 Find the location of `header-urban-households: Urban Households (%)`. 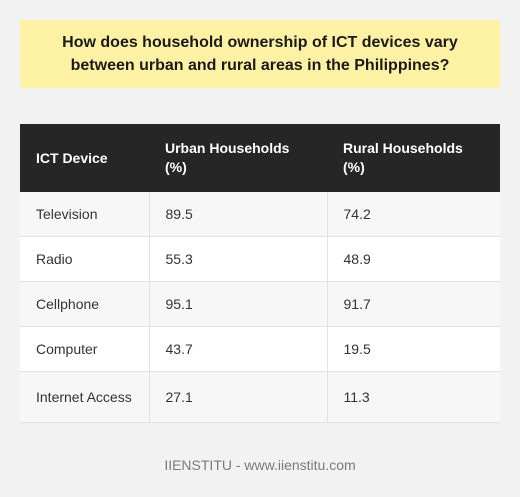

header-urban-households: Urban Households (%) is located at coordinates (238, 158).